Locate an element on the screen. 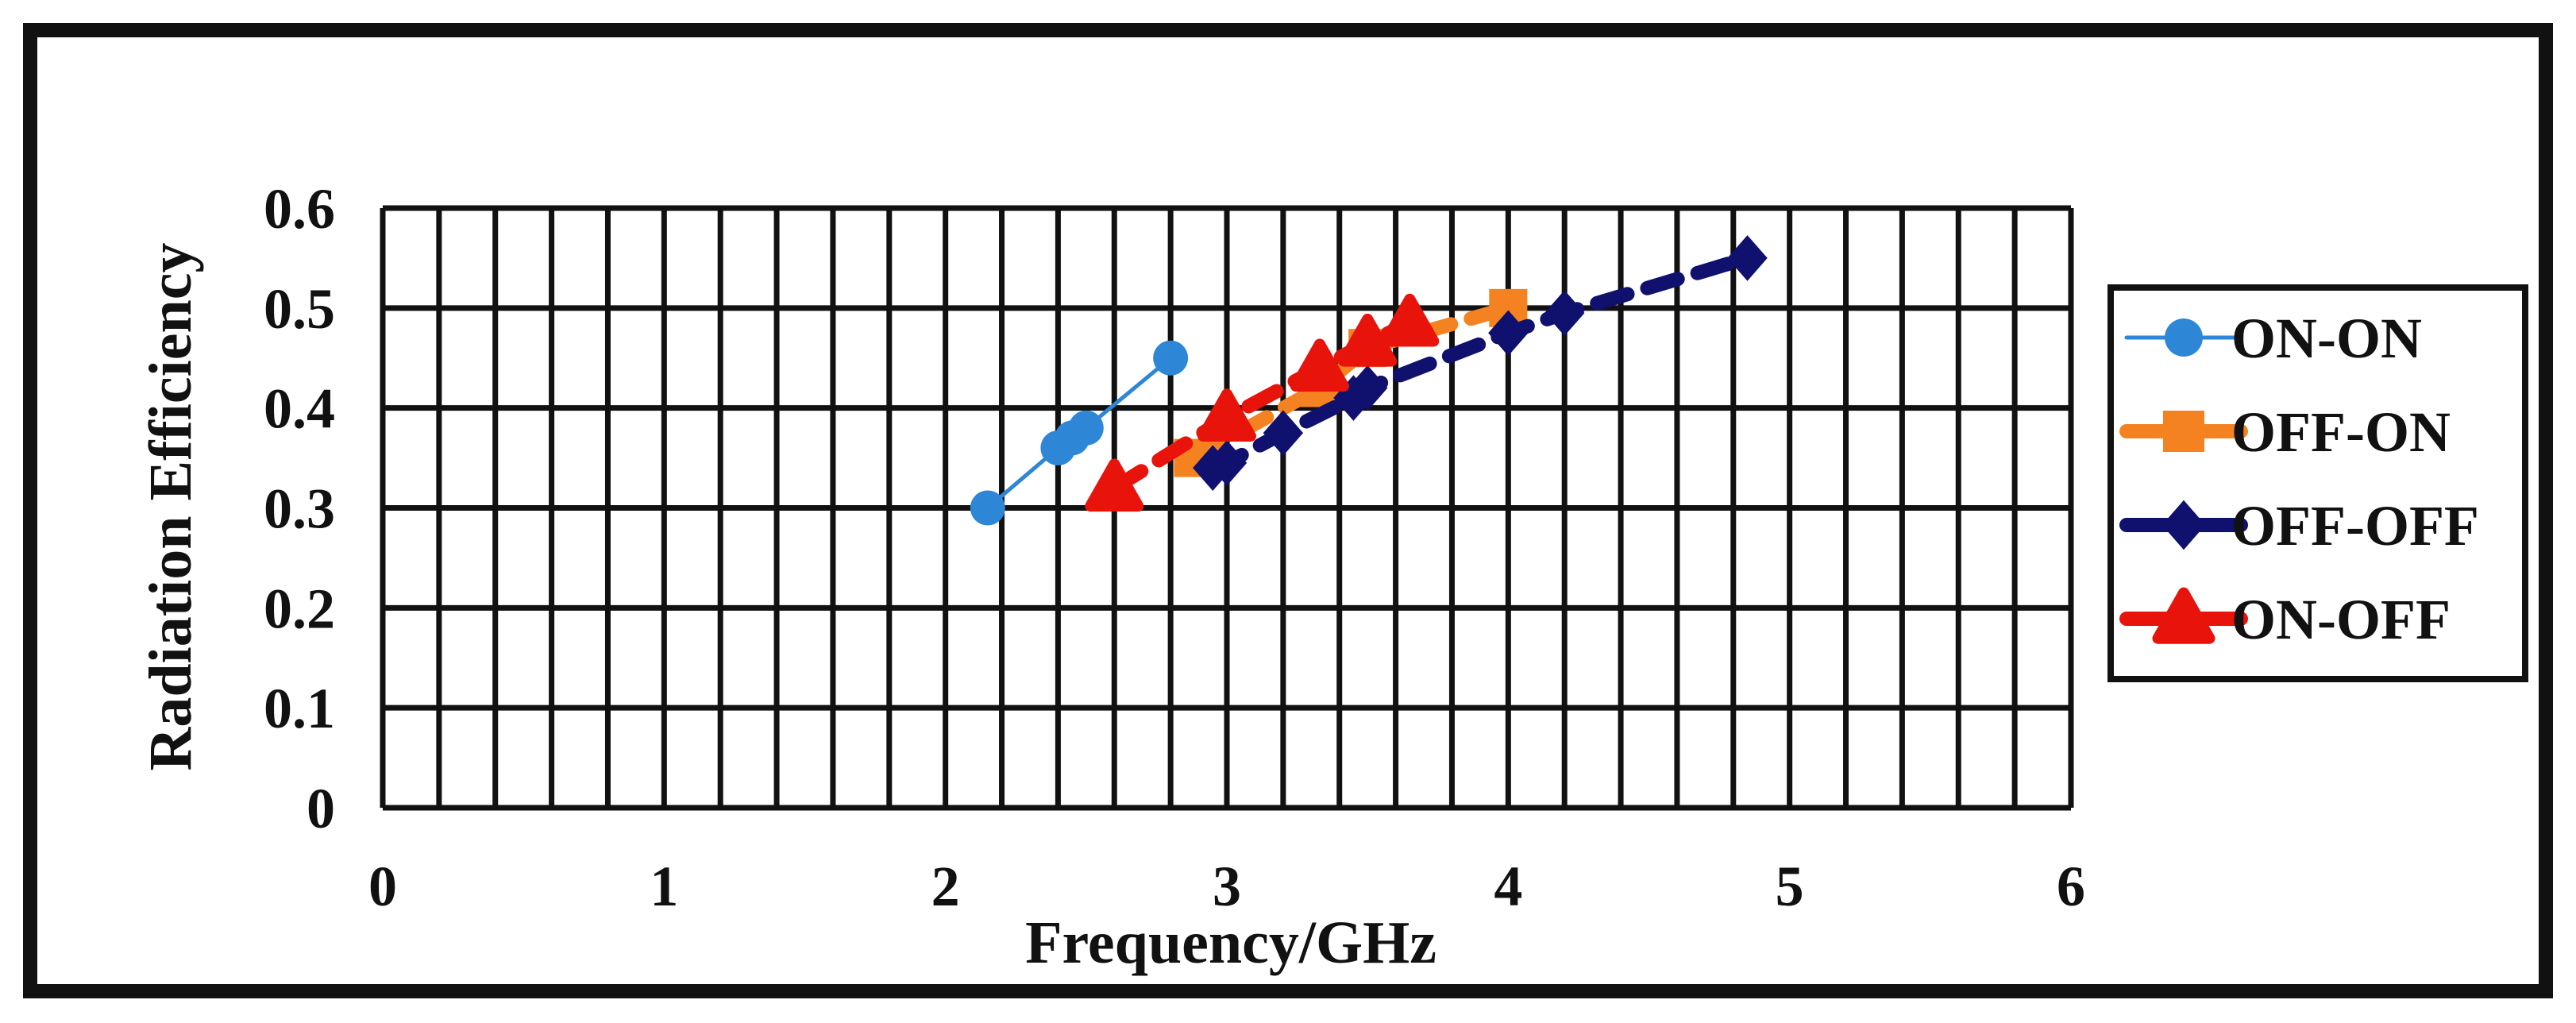 Image resolution: width=2576 pixels, height=1023 pixels. x-tick-label: 3 is located at coordinates (1227, 886).